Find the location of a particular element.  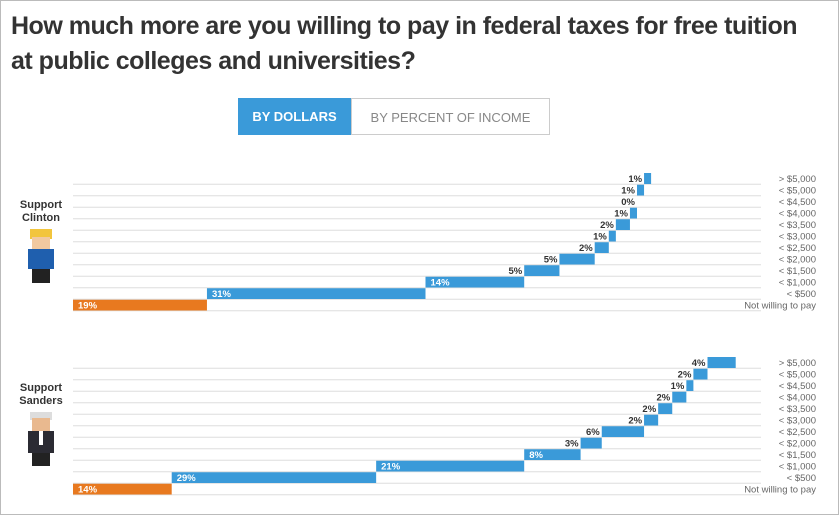

value-label: 4% is located at coordinates (699, 363).